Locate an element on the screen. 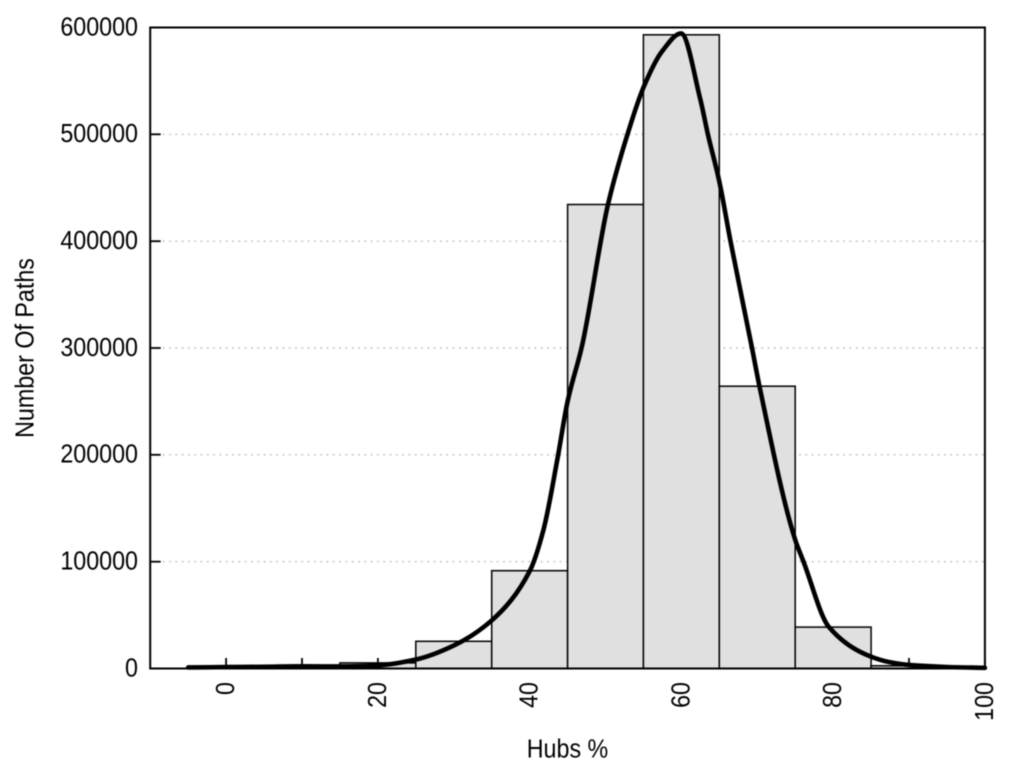 The height and width of the screenshot is (768, 1024). svg-text: 80 is located at coordinates (833, 695).